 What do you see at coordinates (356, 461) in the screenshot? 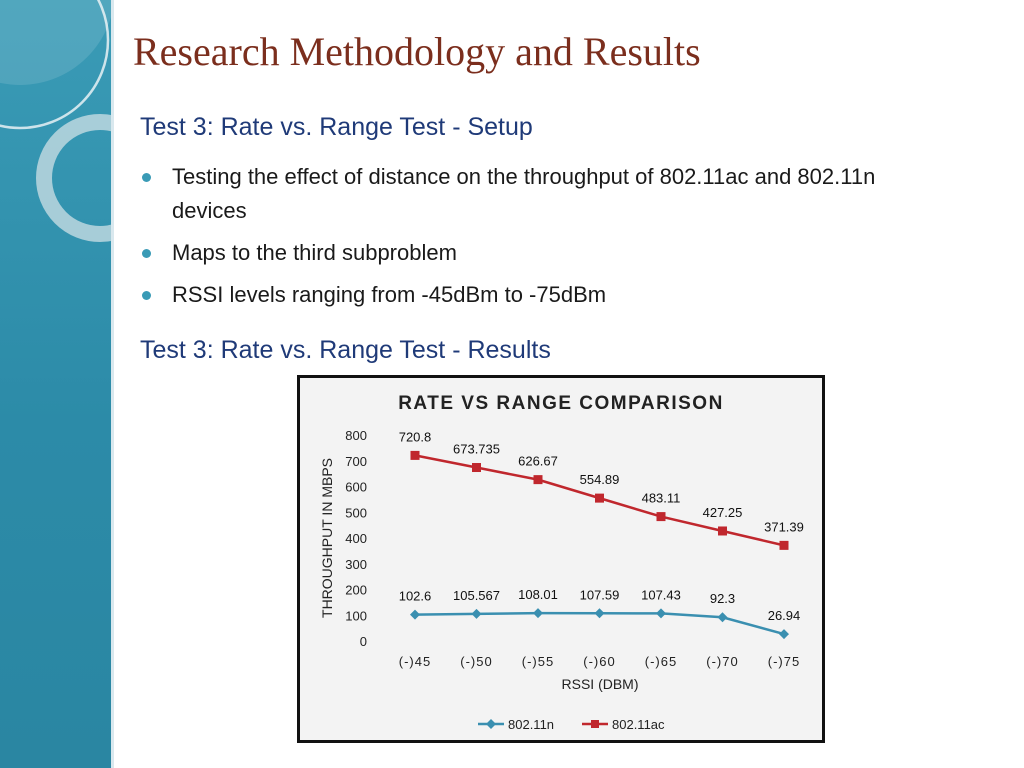
I see `y-tick-label: 700` at bounding box center [356, 461].